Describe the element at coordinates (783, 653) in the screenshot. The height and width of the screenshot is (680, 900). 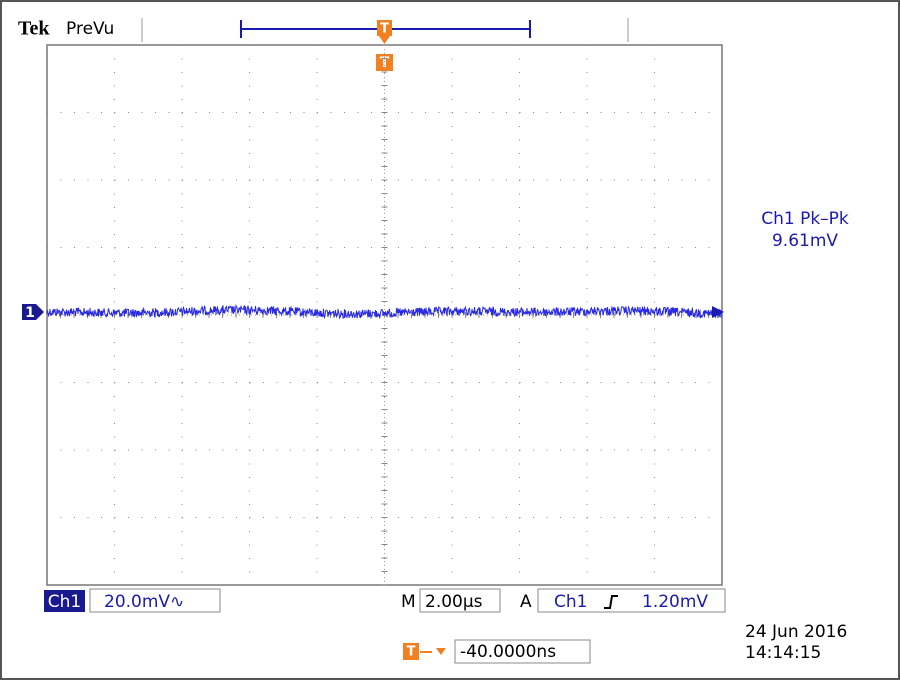
I see `time: 14:14:15` at that location.